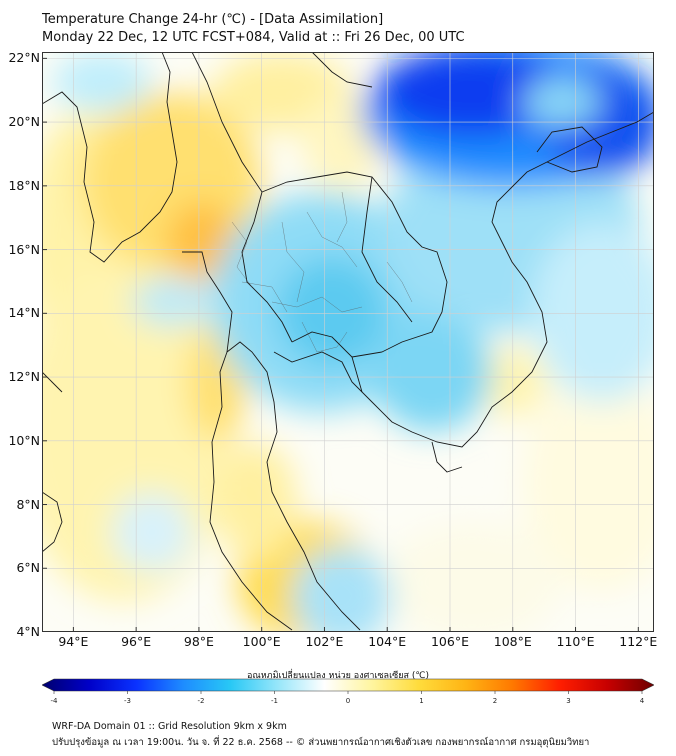  What do you see at coordinates (449, 641) in the screenshot?
I see `lon-tick-label: 106°E` at bounding box center [449, 641].